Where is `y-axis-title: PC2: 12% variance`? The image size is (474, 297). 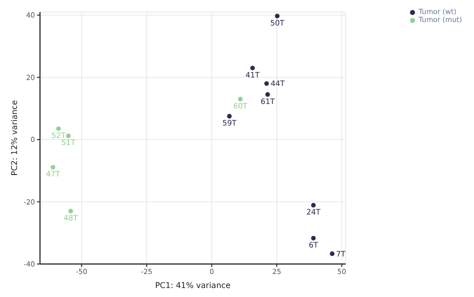 y-axis-title: PC2: 12% variance is located at coordinates (14, 138).